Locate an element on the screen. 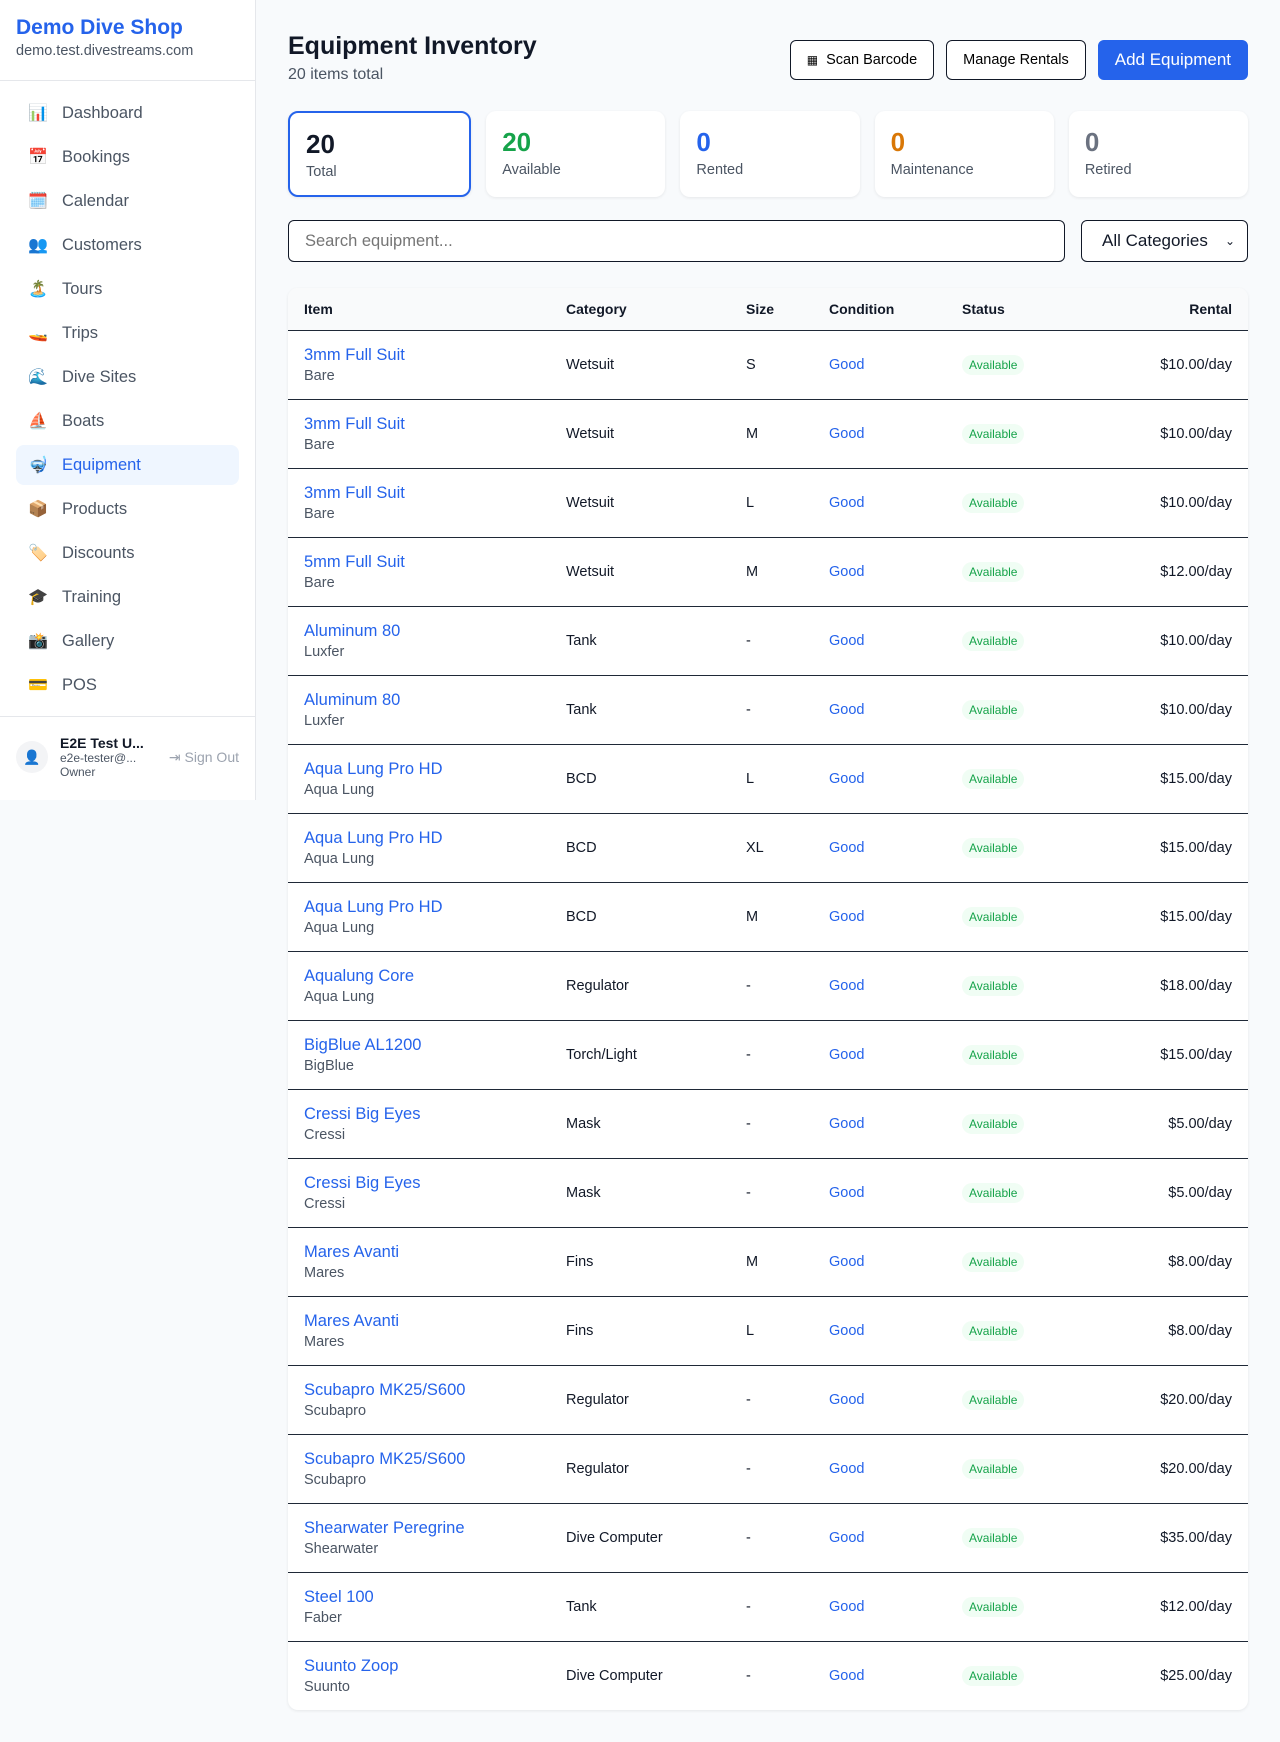 Image resolution: width=1280 pixels, height=1742 pixels. category-value: All Categories is located at coordinates (1155, 240).